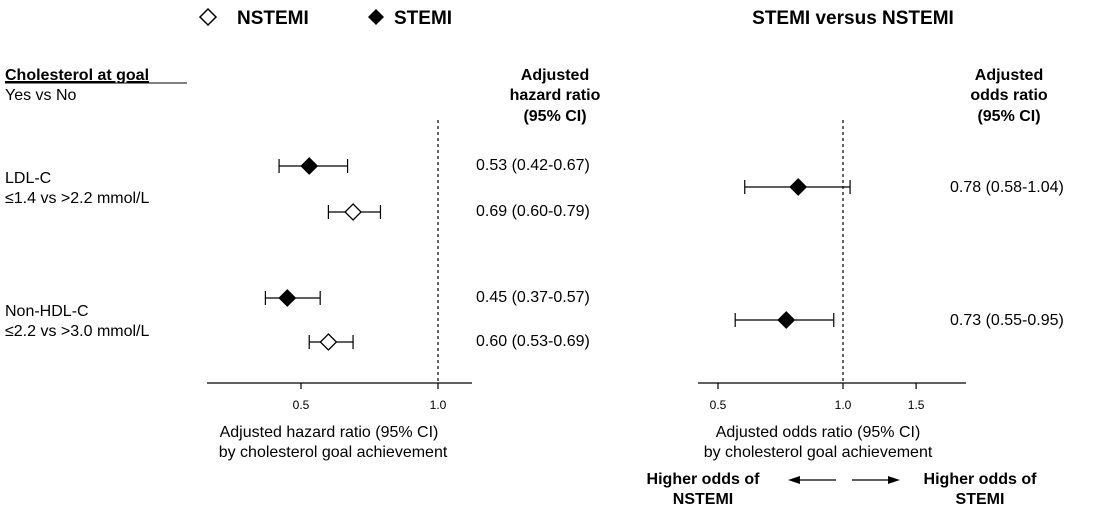 The image size is (1113, 522). I want to click on right-value-header-line3: (95% CI), so click(1008, 116).